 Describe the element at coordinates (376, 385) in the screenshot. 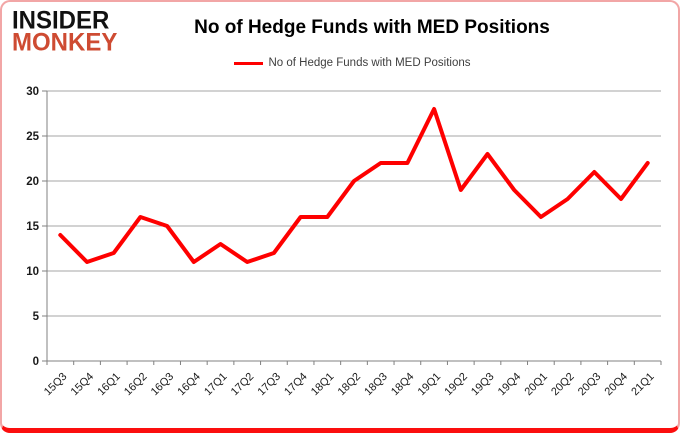

I see `x-axis-label: 18Q3` at that location.